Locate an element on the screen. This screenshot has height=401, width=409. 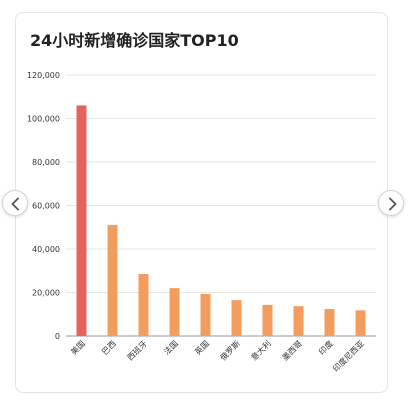
prev-button is located at coordinates (15, 203).